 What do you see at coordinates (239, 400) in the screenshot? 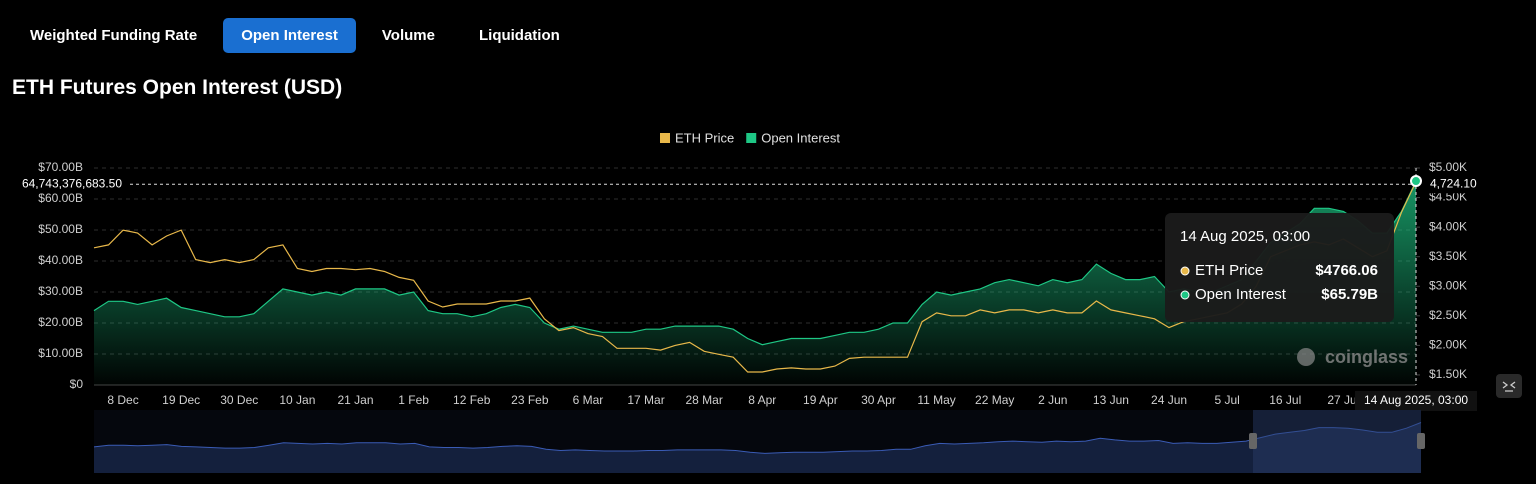
I see `x-tick-label: 30 Dec` at bounding box center [239, 400].